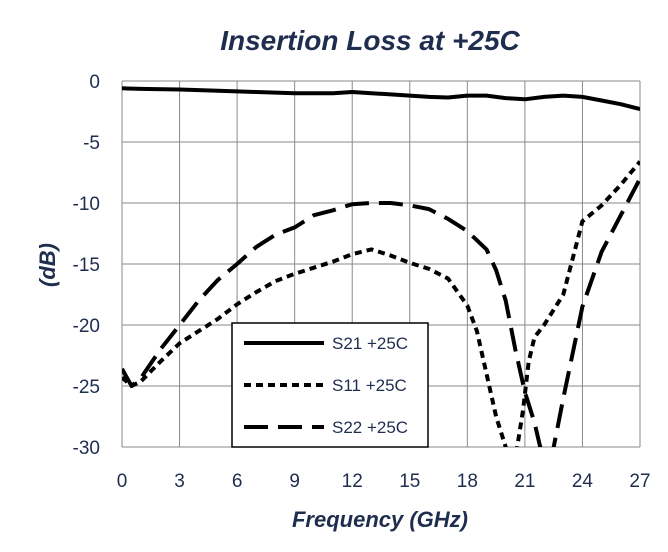 This screenshot has height=552, width=668. Describe the element at coordinates (380, 519) in the screenshot. I see `x-axis-title: Frequency (GHz)` at that location.